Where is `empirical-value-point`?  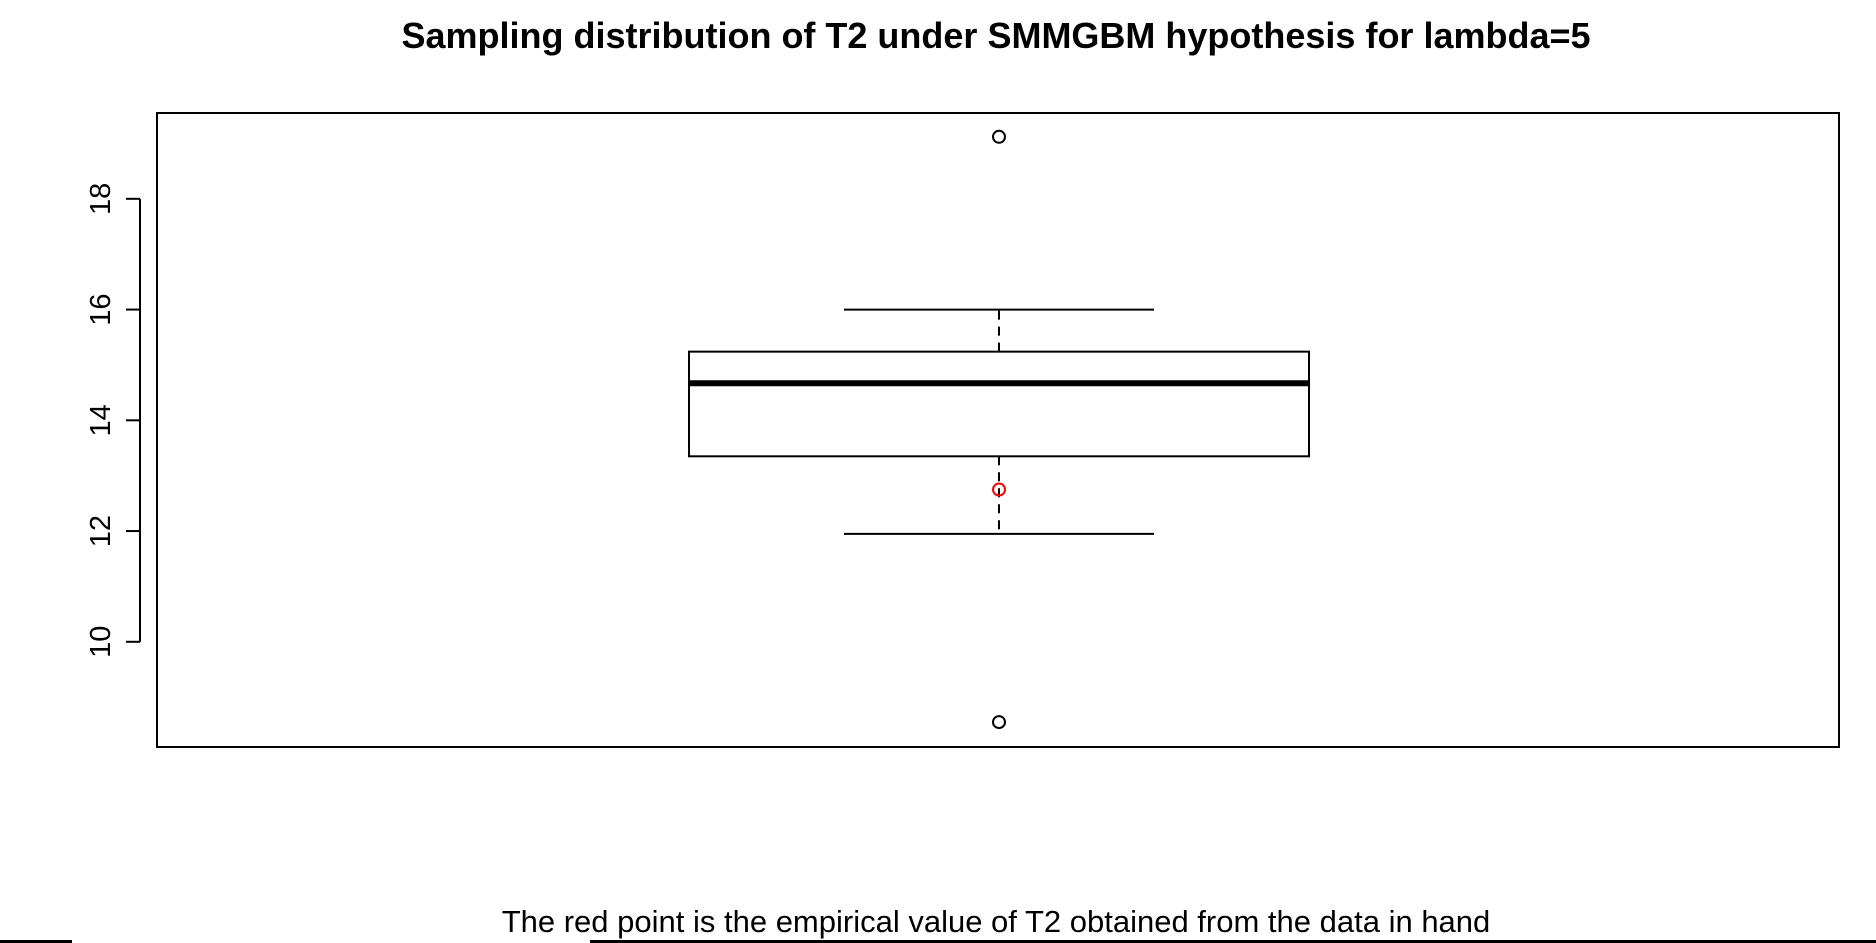 empirical-value-point is located at coordinates (999, 489).